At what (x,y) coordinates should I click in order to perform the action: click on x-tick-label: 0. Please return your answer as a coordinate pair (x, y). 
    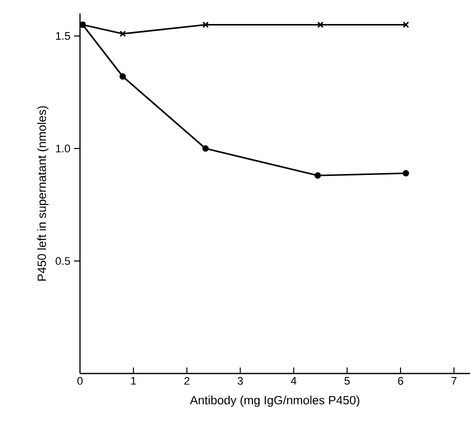
    Looking at the image, I should click on (80, 381).